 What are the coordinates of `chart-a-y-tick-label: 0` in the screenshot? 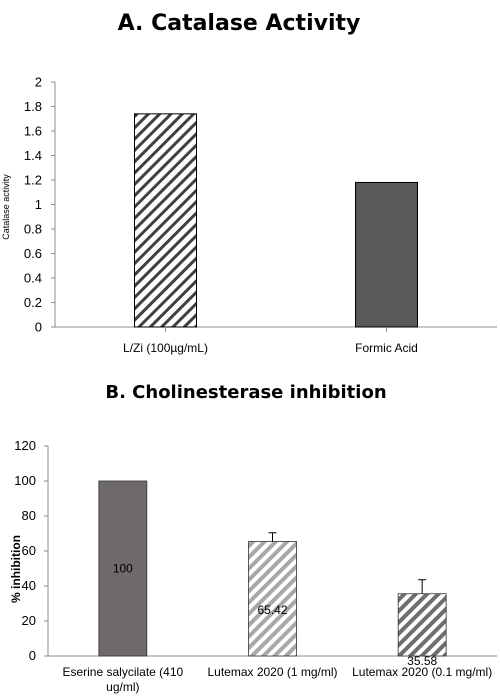 It's located at (38, 327).